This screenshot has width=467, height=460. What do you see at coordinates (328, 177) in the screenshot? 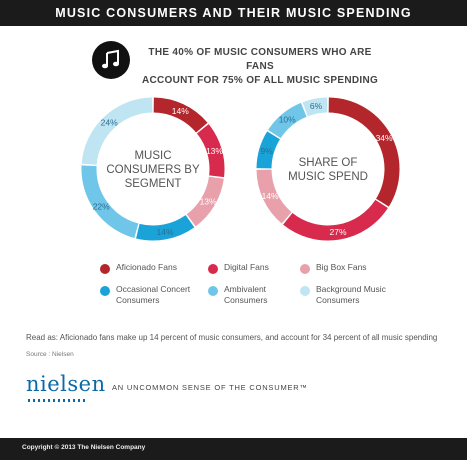
I see `chart-title-line-2: MUSIC SPEND` at bounding box center [328, 177].